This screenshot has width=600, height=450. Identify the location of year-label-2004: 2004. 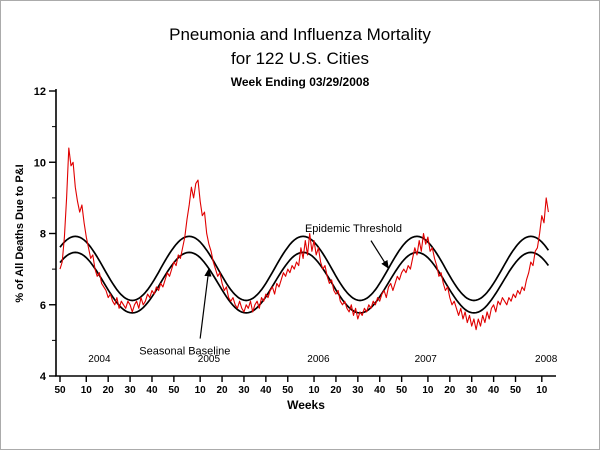
(99, 359).